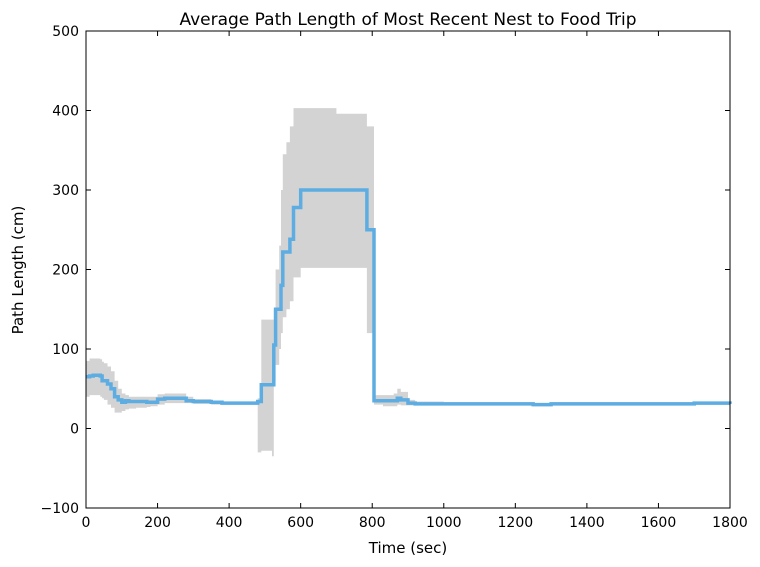  I want to click on x-tick-label: 1600, so click(659, 523).